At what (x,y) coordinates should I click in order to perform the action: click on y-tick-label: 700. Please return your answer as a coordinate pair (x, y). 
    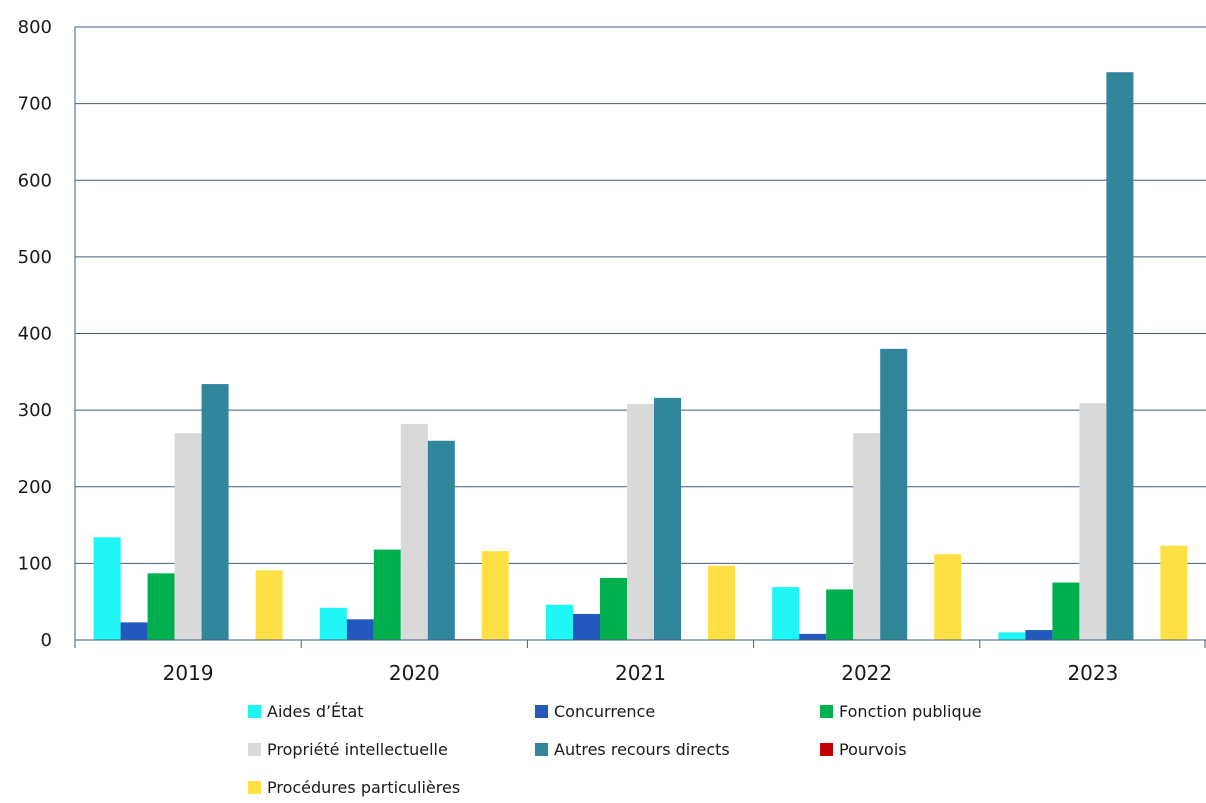
    Looking at the image, I should click on (35, 104).